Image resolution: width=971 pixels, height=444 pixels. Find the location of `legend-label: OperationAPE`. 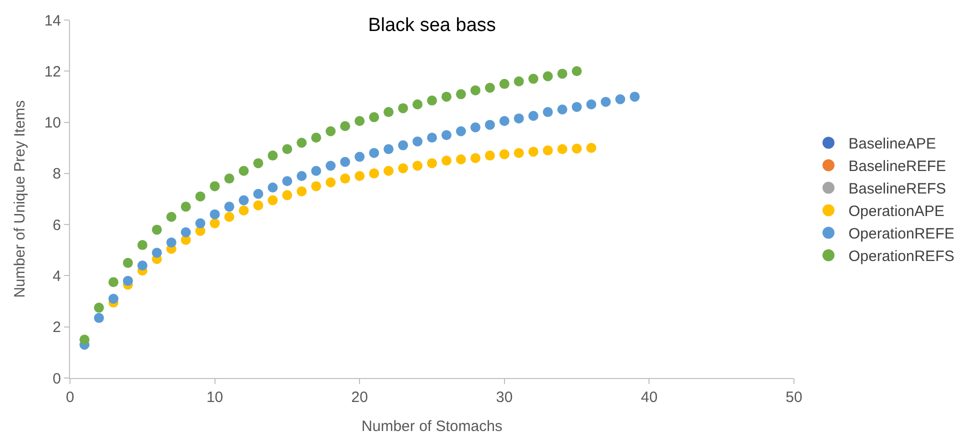

legend-label: OperationAPE is located at coordinates (896, 211).